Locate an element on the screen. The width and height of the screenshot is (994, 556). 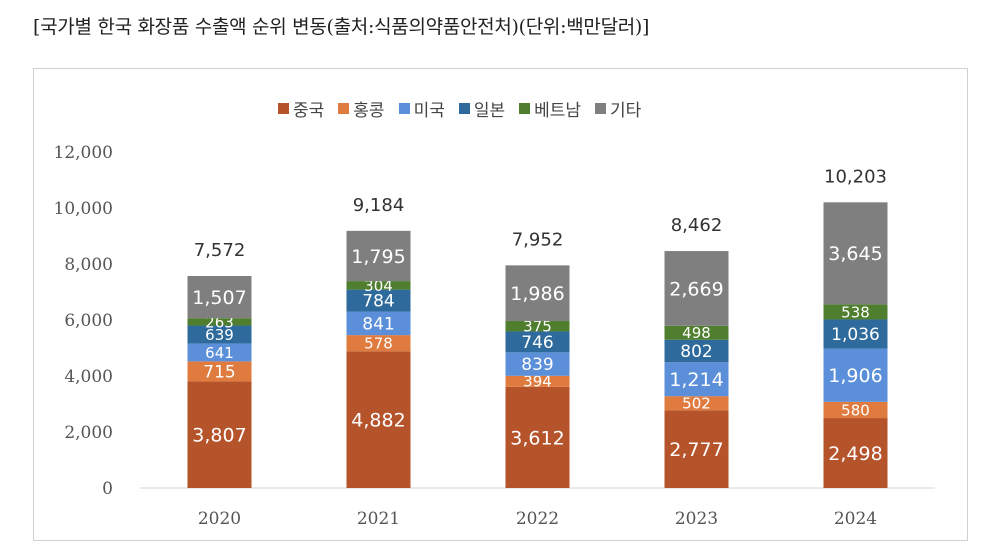
bar-data-label: 304 is located at coordinates (378, 286).